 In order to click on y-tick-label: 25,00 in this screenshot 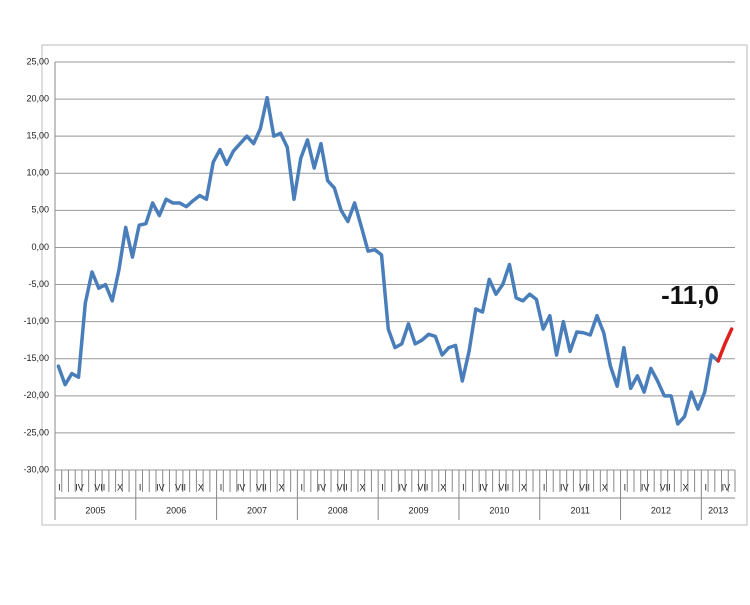, I will do `click(37, 61)`.